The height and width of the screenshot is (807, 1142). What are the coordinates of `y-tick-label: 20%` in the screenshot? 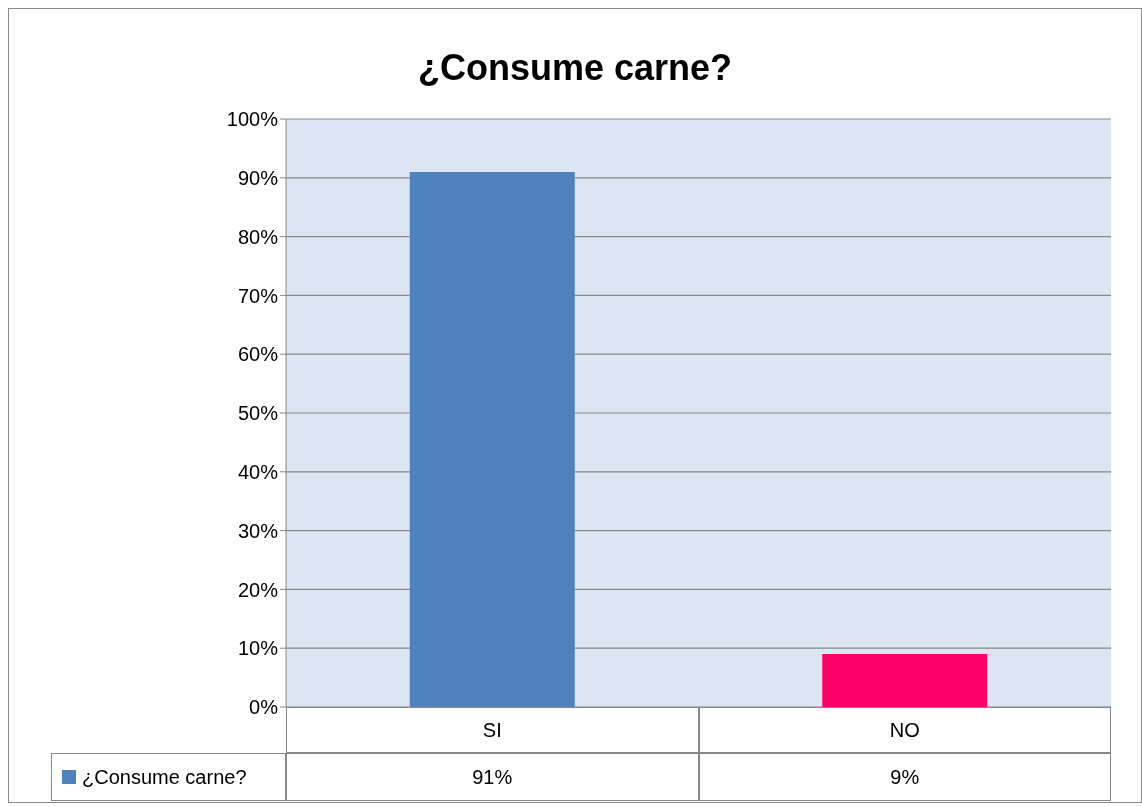 It's located at (258, 589).